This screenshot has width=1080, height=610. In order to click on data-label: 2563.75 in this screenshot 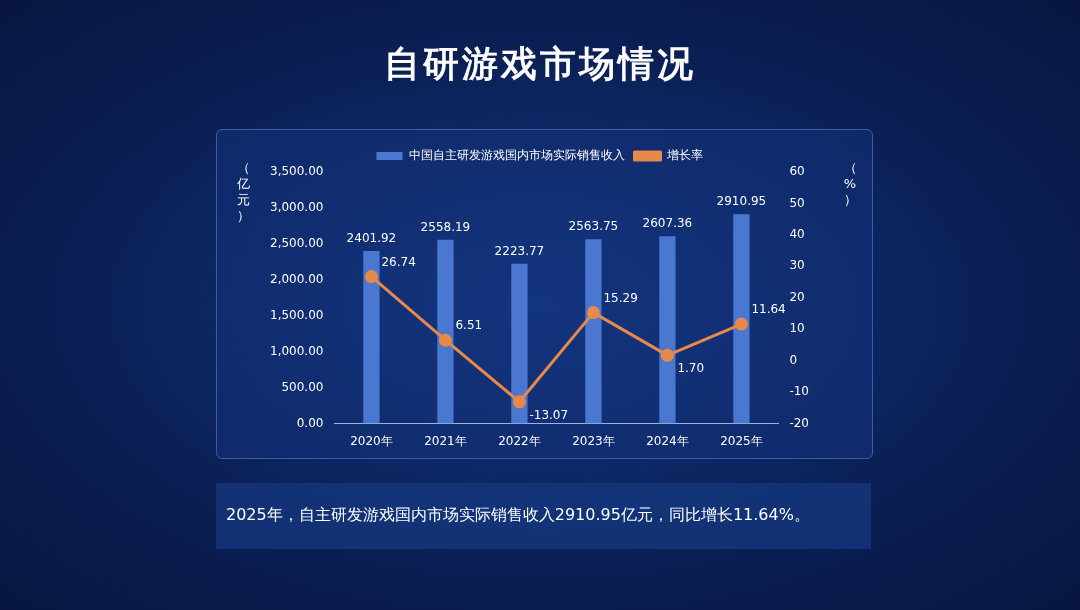, I will do `click(593, 226)`.